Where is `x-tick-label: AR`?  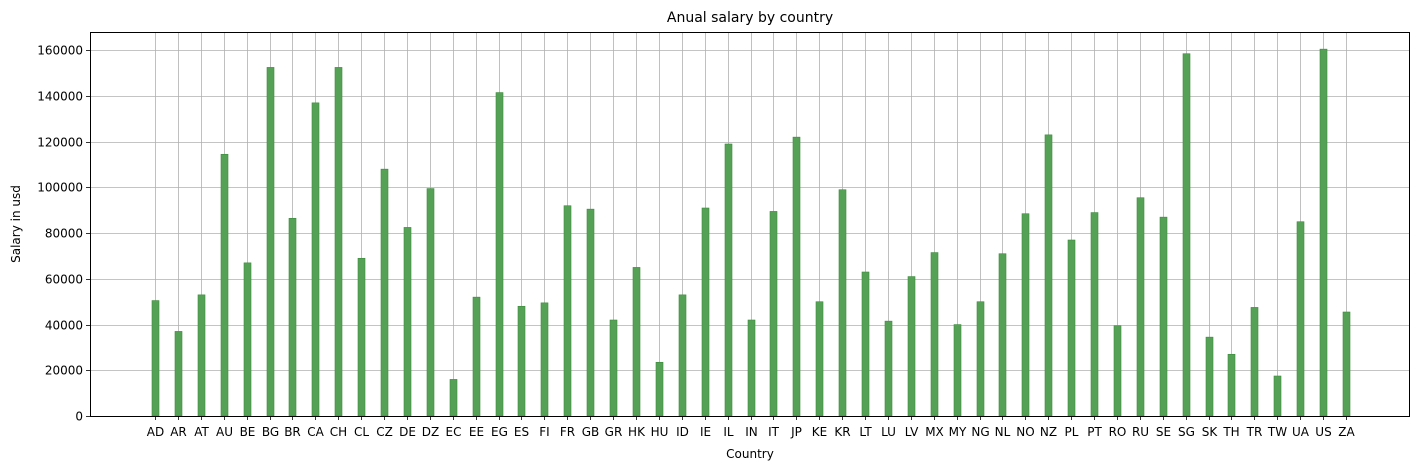
x-tick-label: AR is located at coordinates (178, 432).